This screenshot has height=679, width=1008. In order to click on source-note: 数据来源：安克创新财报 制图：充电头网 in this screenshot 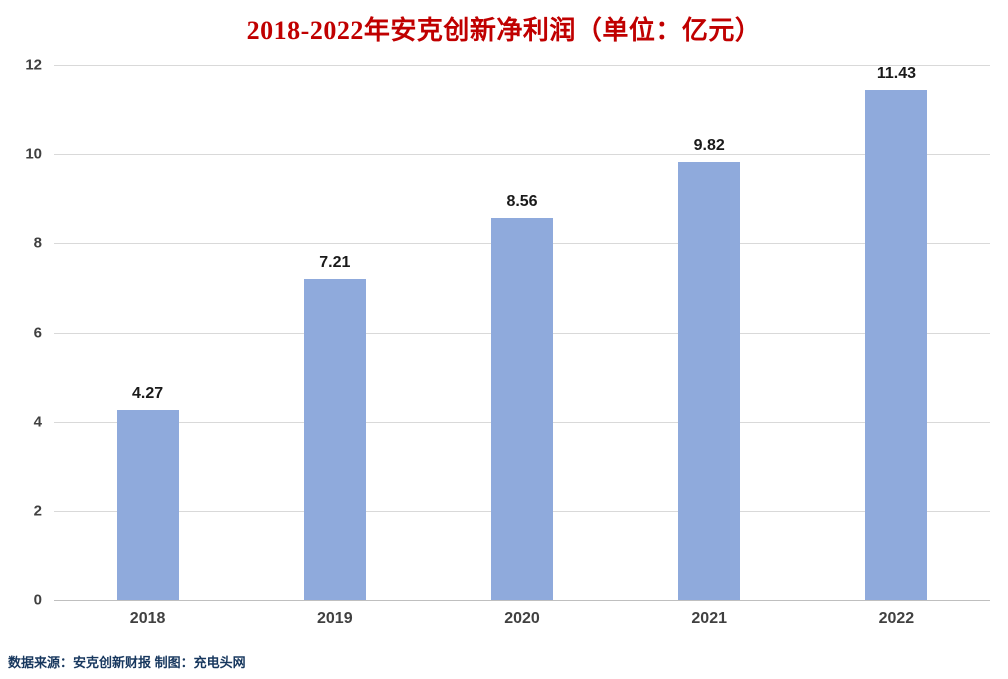, I will do `click(127, 662)`.